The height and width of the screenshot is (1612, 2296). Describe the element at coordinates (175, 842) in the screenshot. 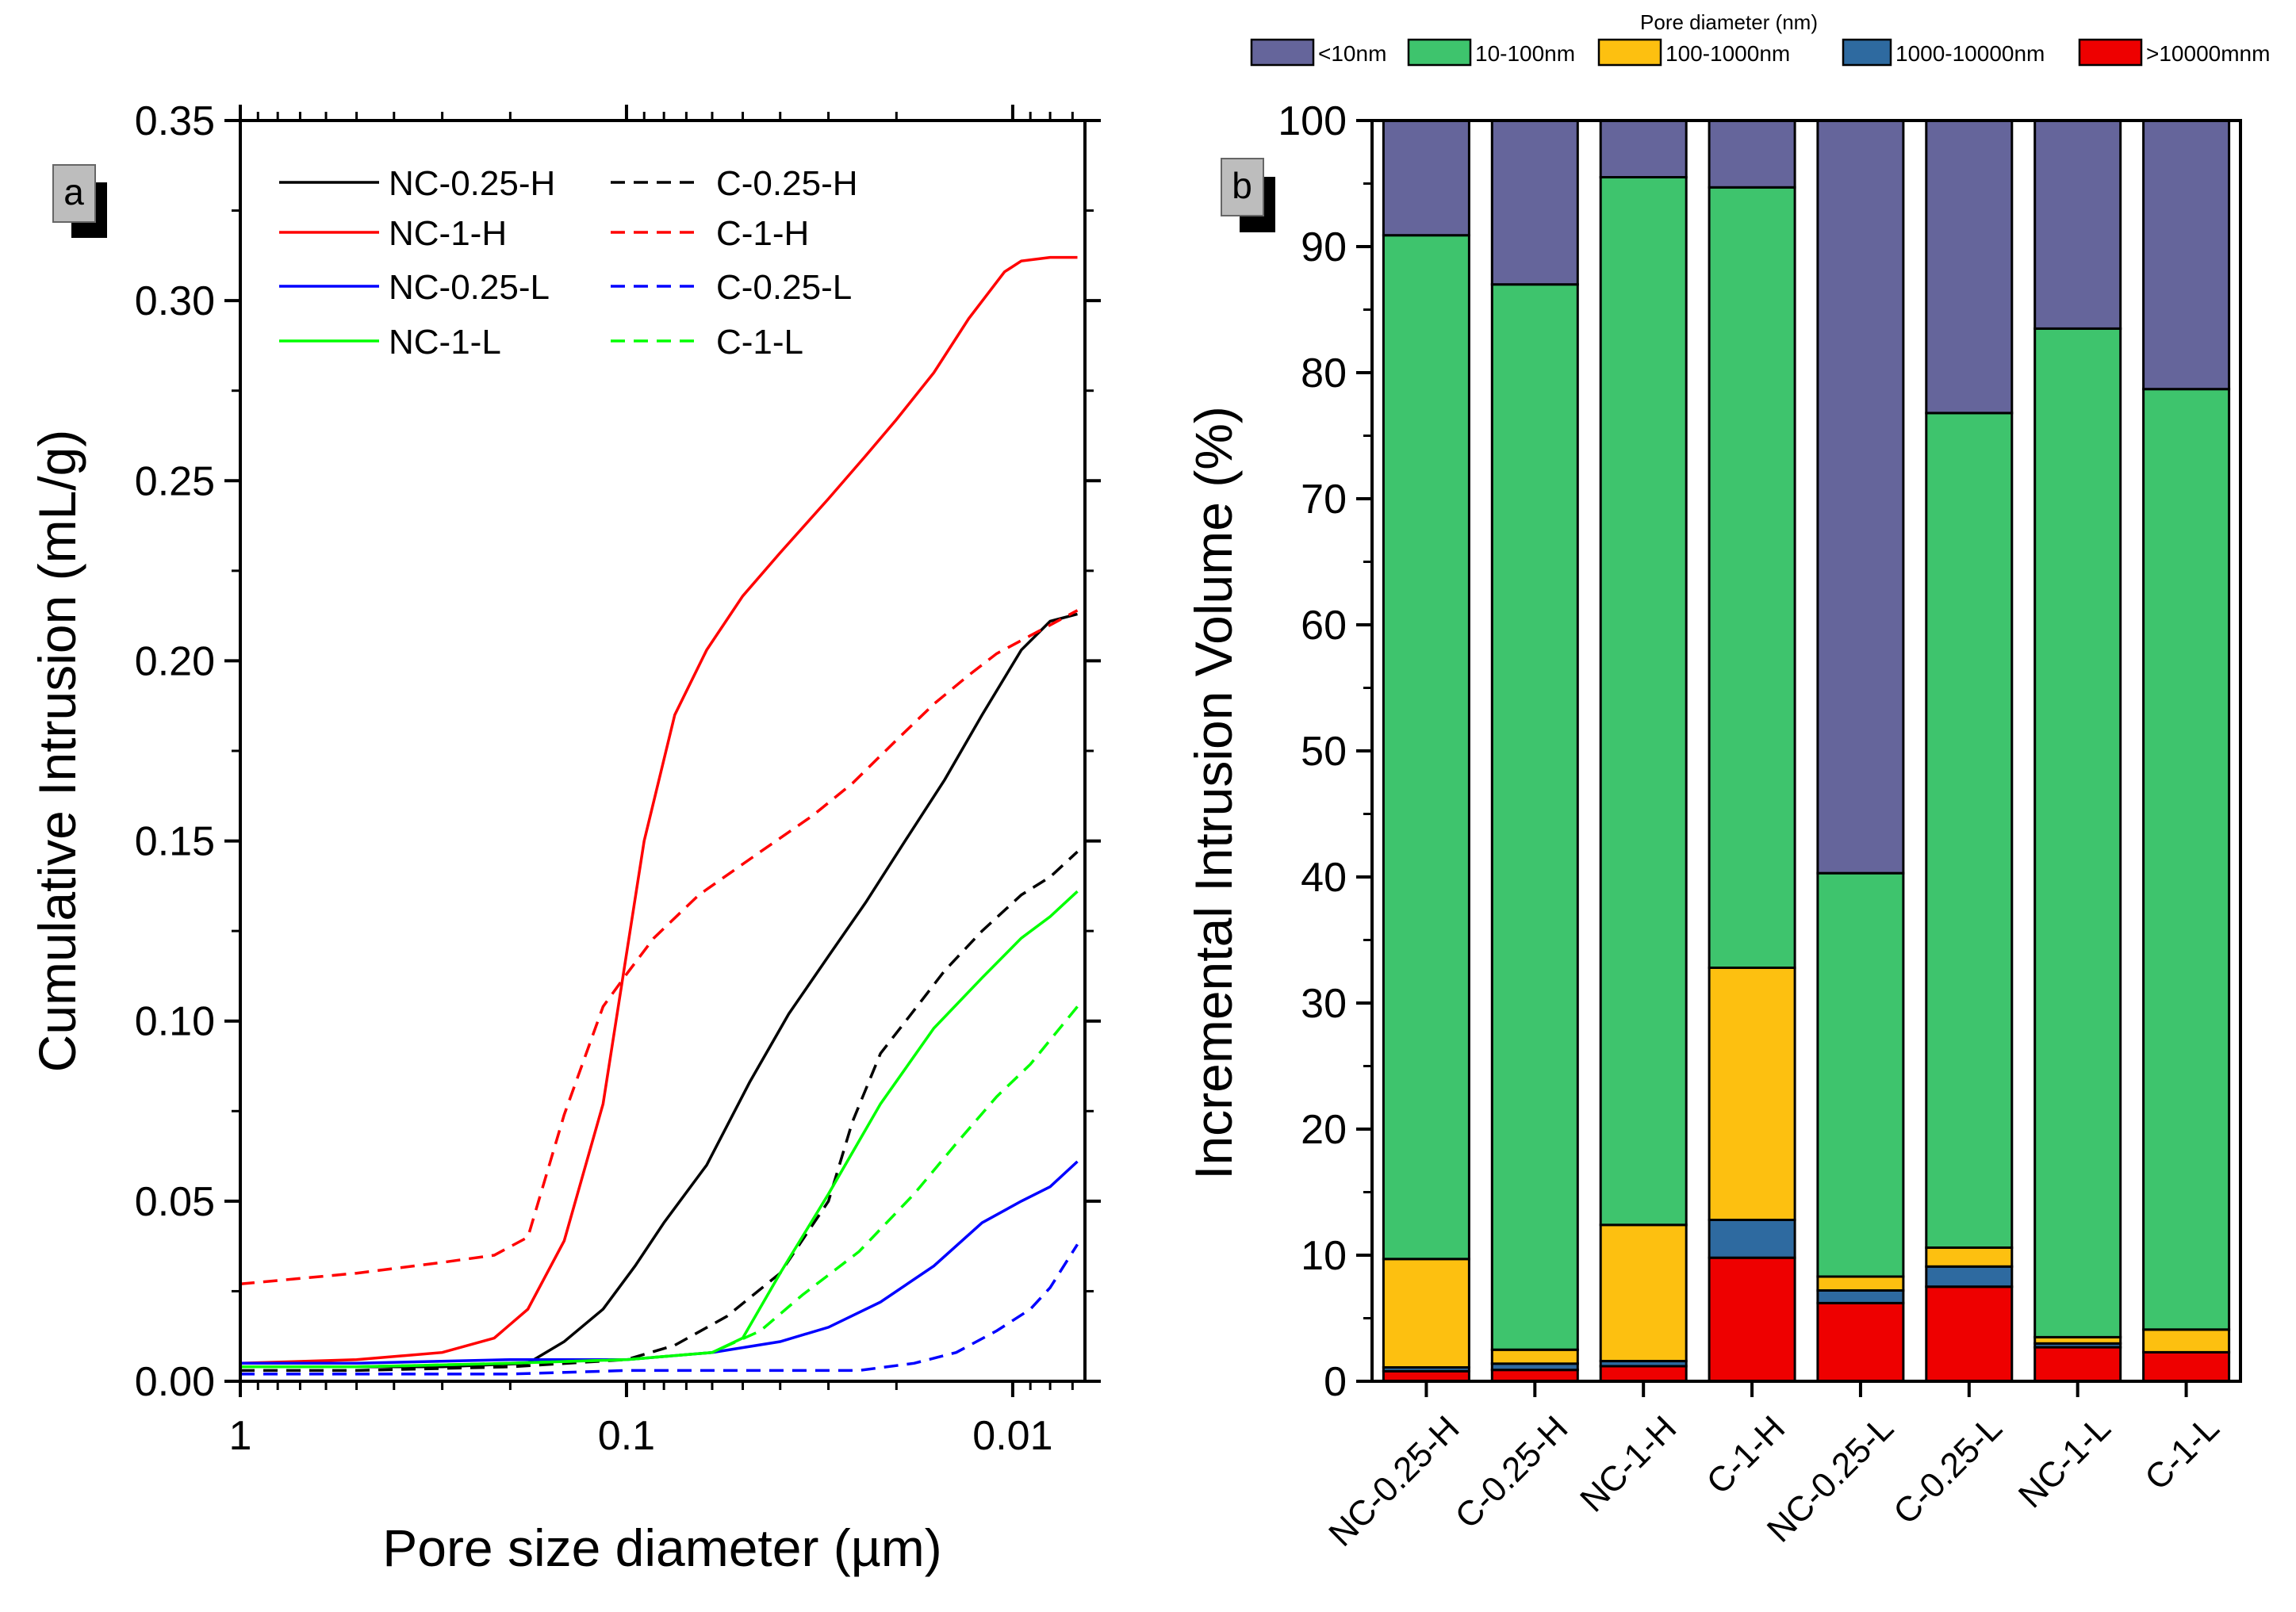

I see `y-tick-label: 0.15` at that location.